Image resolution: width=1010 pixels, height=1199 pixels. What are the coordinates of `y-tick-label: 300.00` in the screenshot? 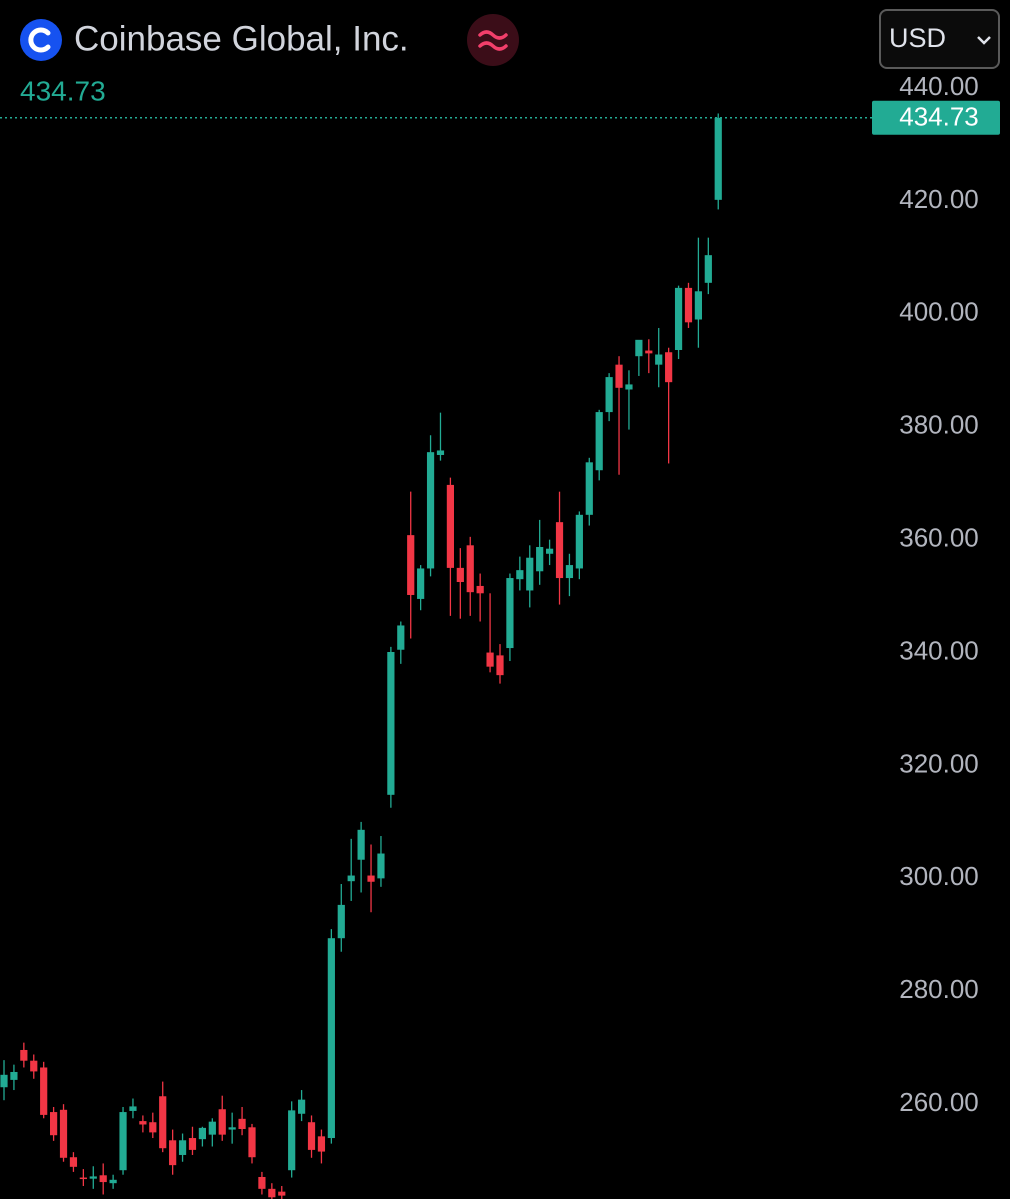 It's located at (939, 876).